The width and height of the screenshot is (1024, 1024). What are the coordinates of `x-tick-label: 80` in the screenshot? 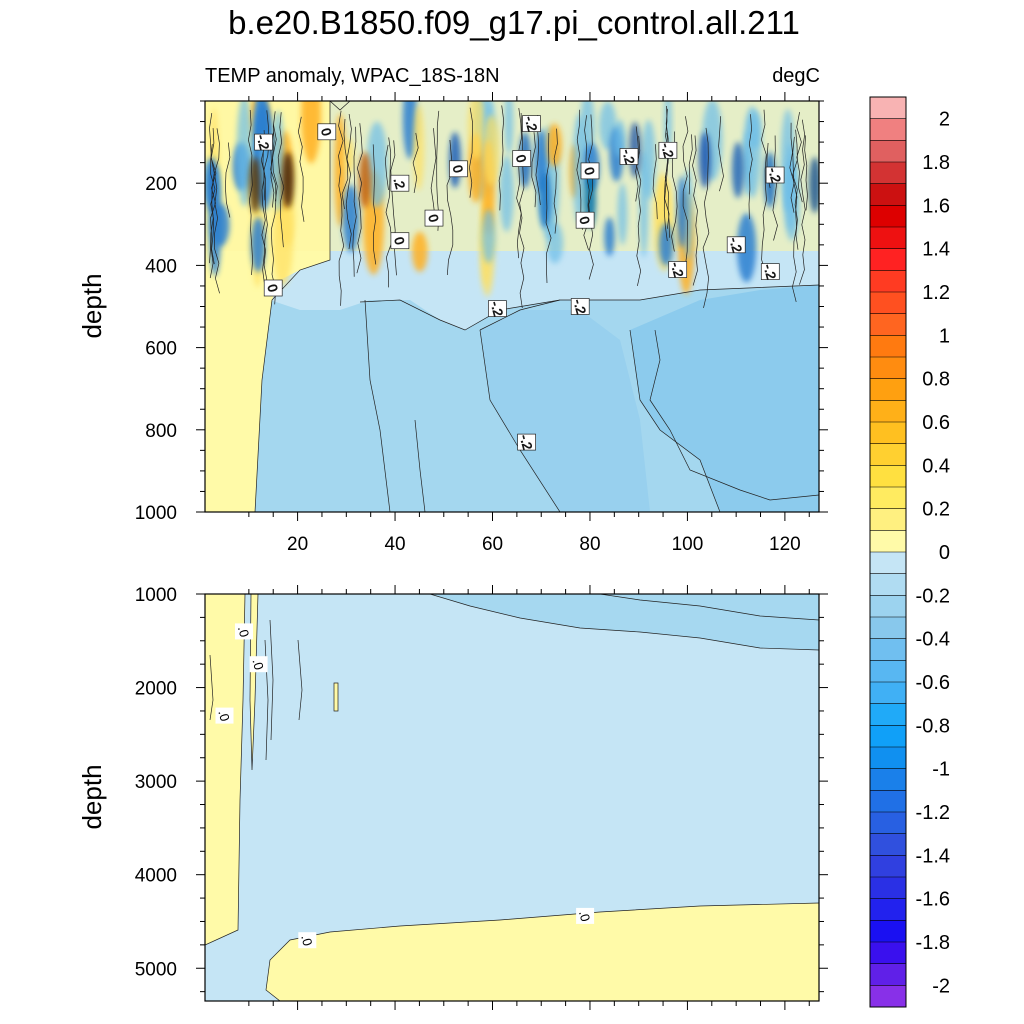 It's located at (589, 544).